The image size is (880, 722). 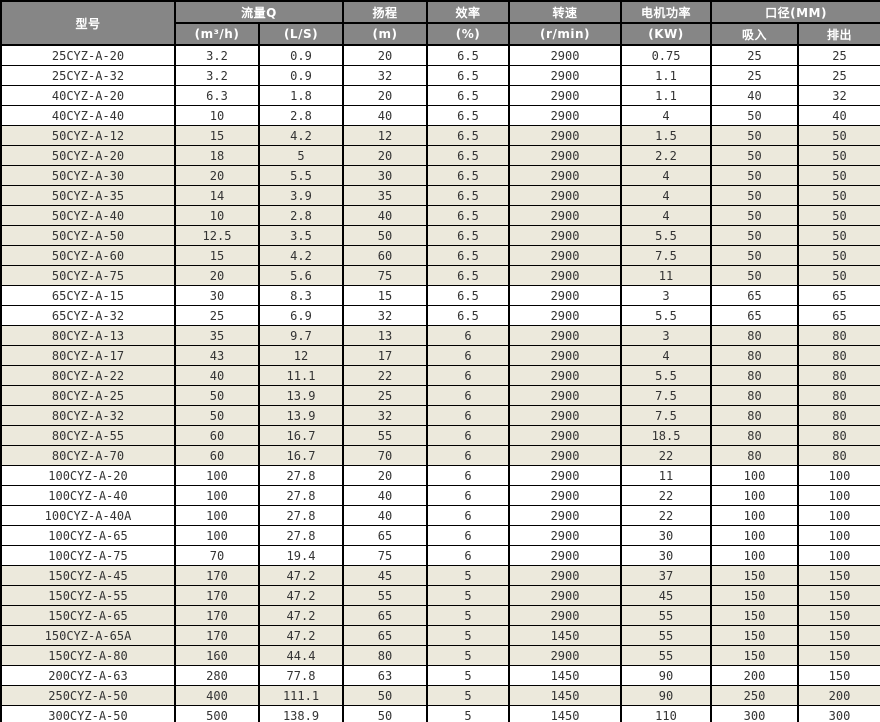 I want to click on cell-power: 4, so click(x=666, y=175).